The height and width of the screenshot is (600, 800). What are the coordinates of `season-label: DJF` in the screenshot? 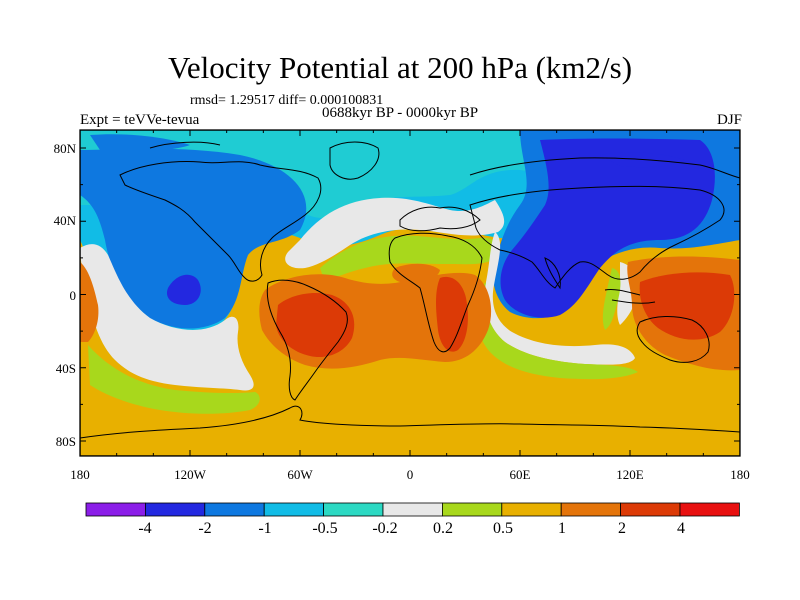 It's located at (729, 120).